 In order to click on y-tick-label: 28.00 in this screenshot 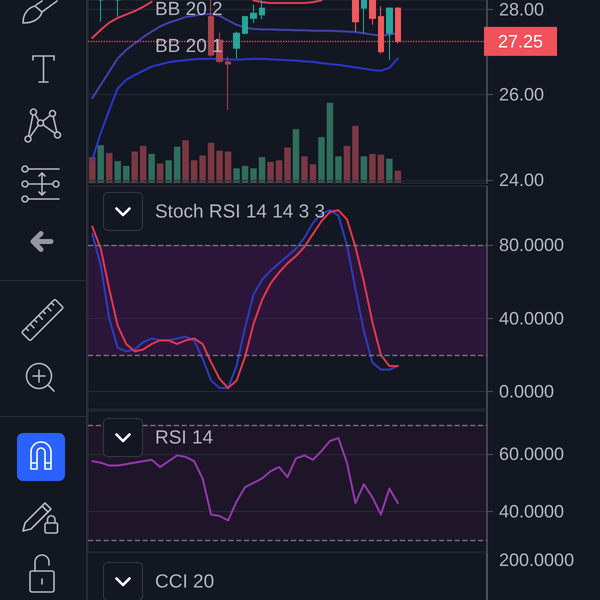, I will do `click(521, 10)`.